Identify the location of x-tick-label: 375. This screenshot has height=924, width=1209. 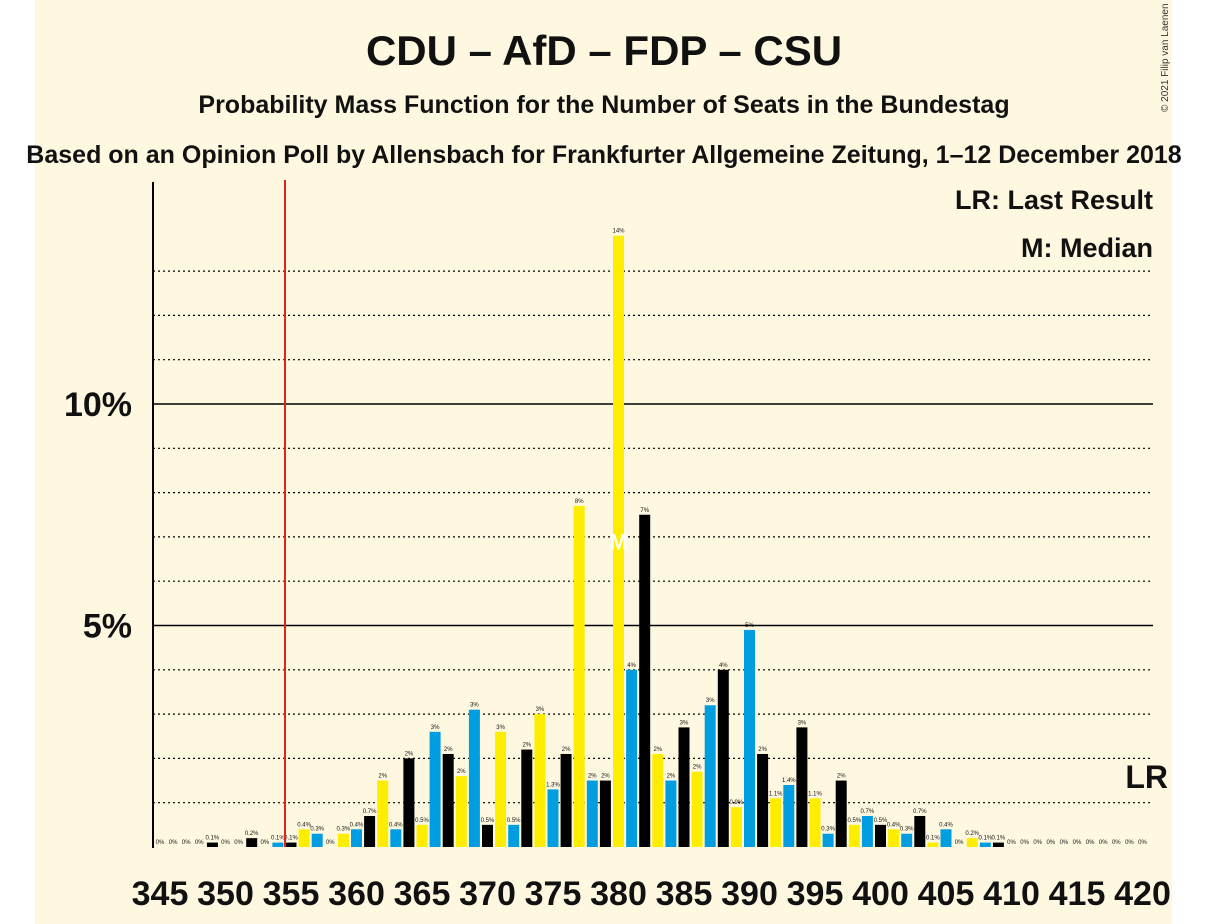
(553, 894).